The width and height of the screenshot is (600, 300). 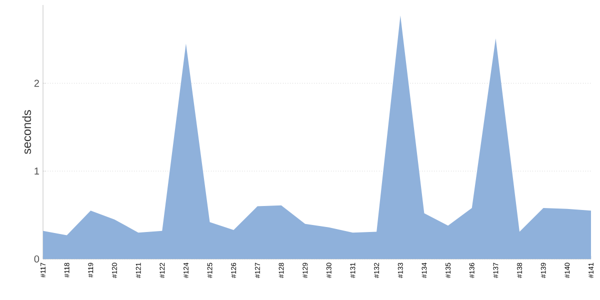 I want to click on y-axis-title: seconds, so click(x=27, y=132).